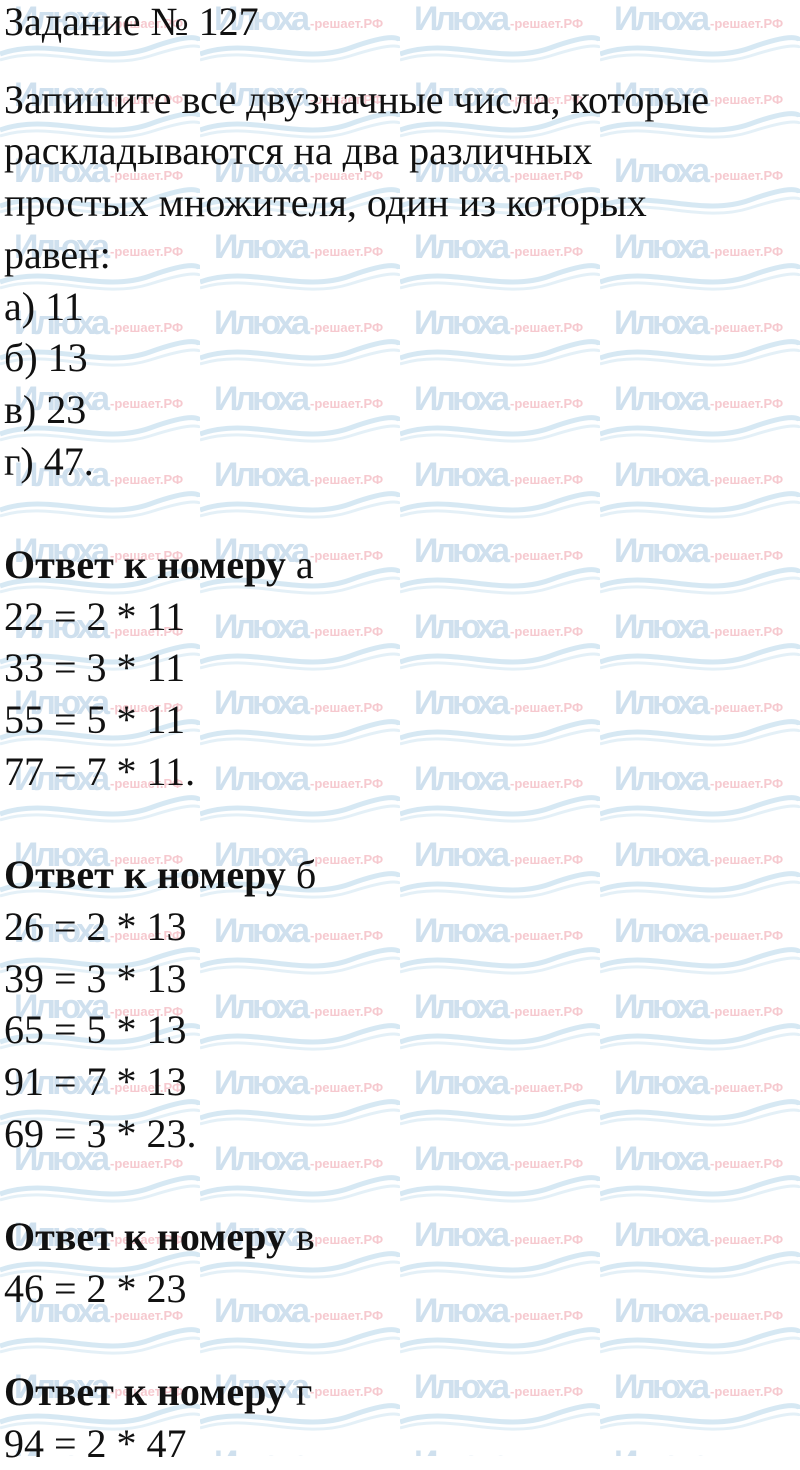  What do you see at coordinates (46, 358) in the screenshot?
I see `task-option: б) 13` at bounding box center [46, 358].